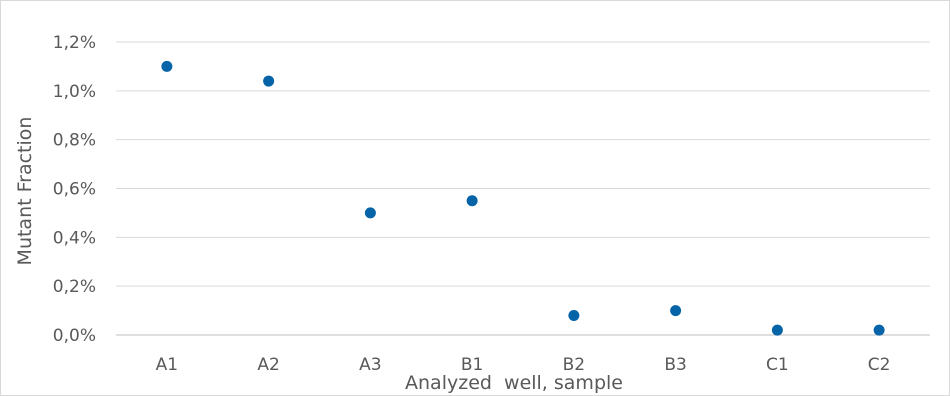 The width and height of the screenshot is (950, 396). What do you see at coordinates (675, 365) in the screenshot?
I see `x-tick-label: B3` at bounding box center [675, 365].